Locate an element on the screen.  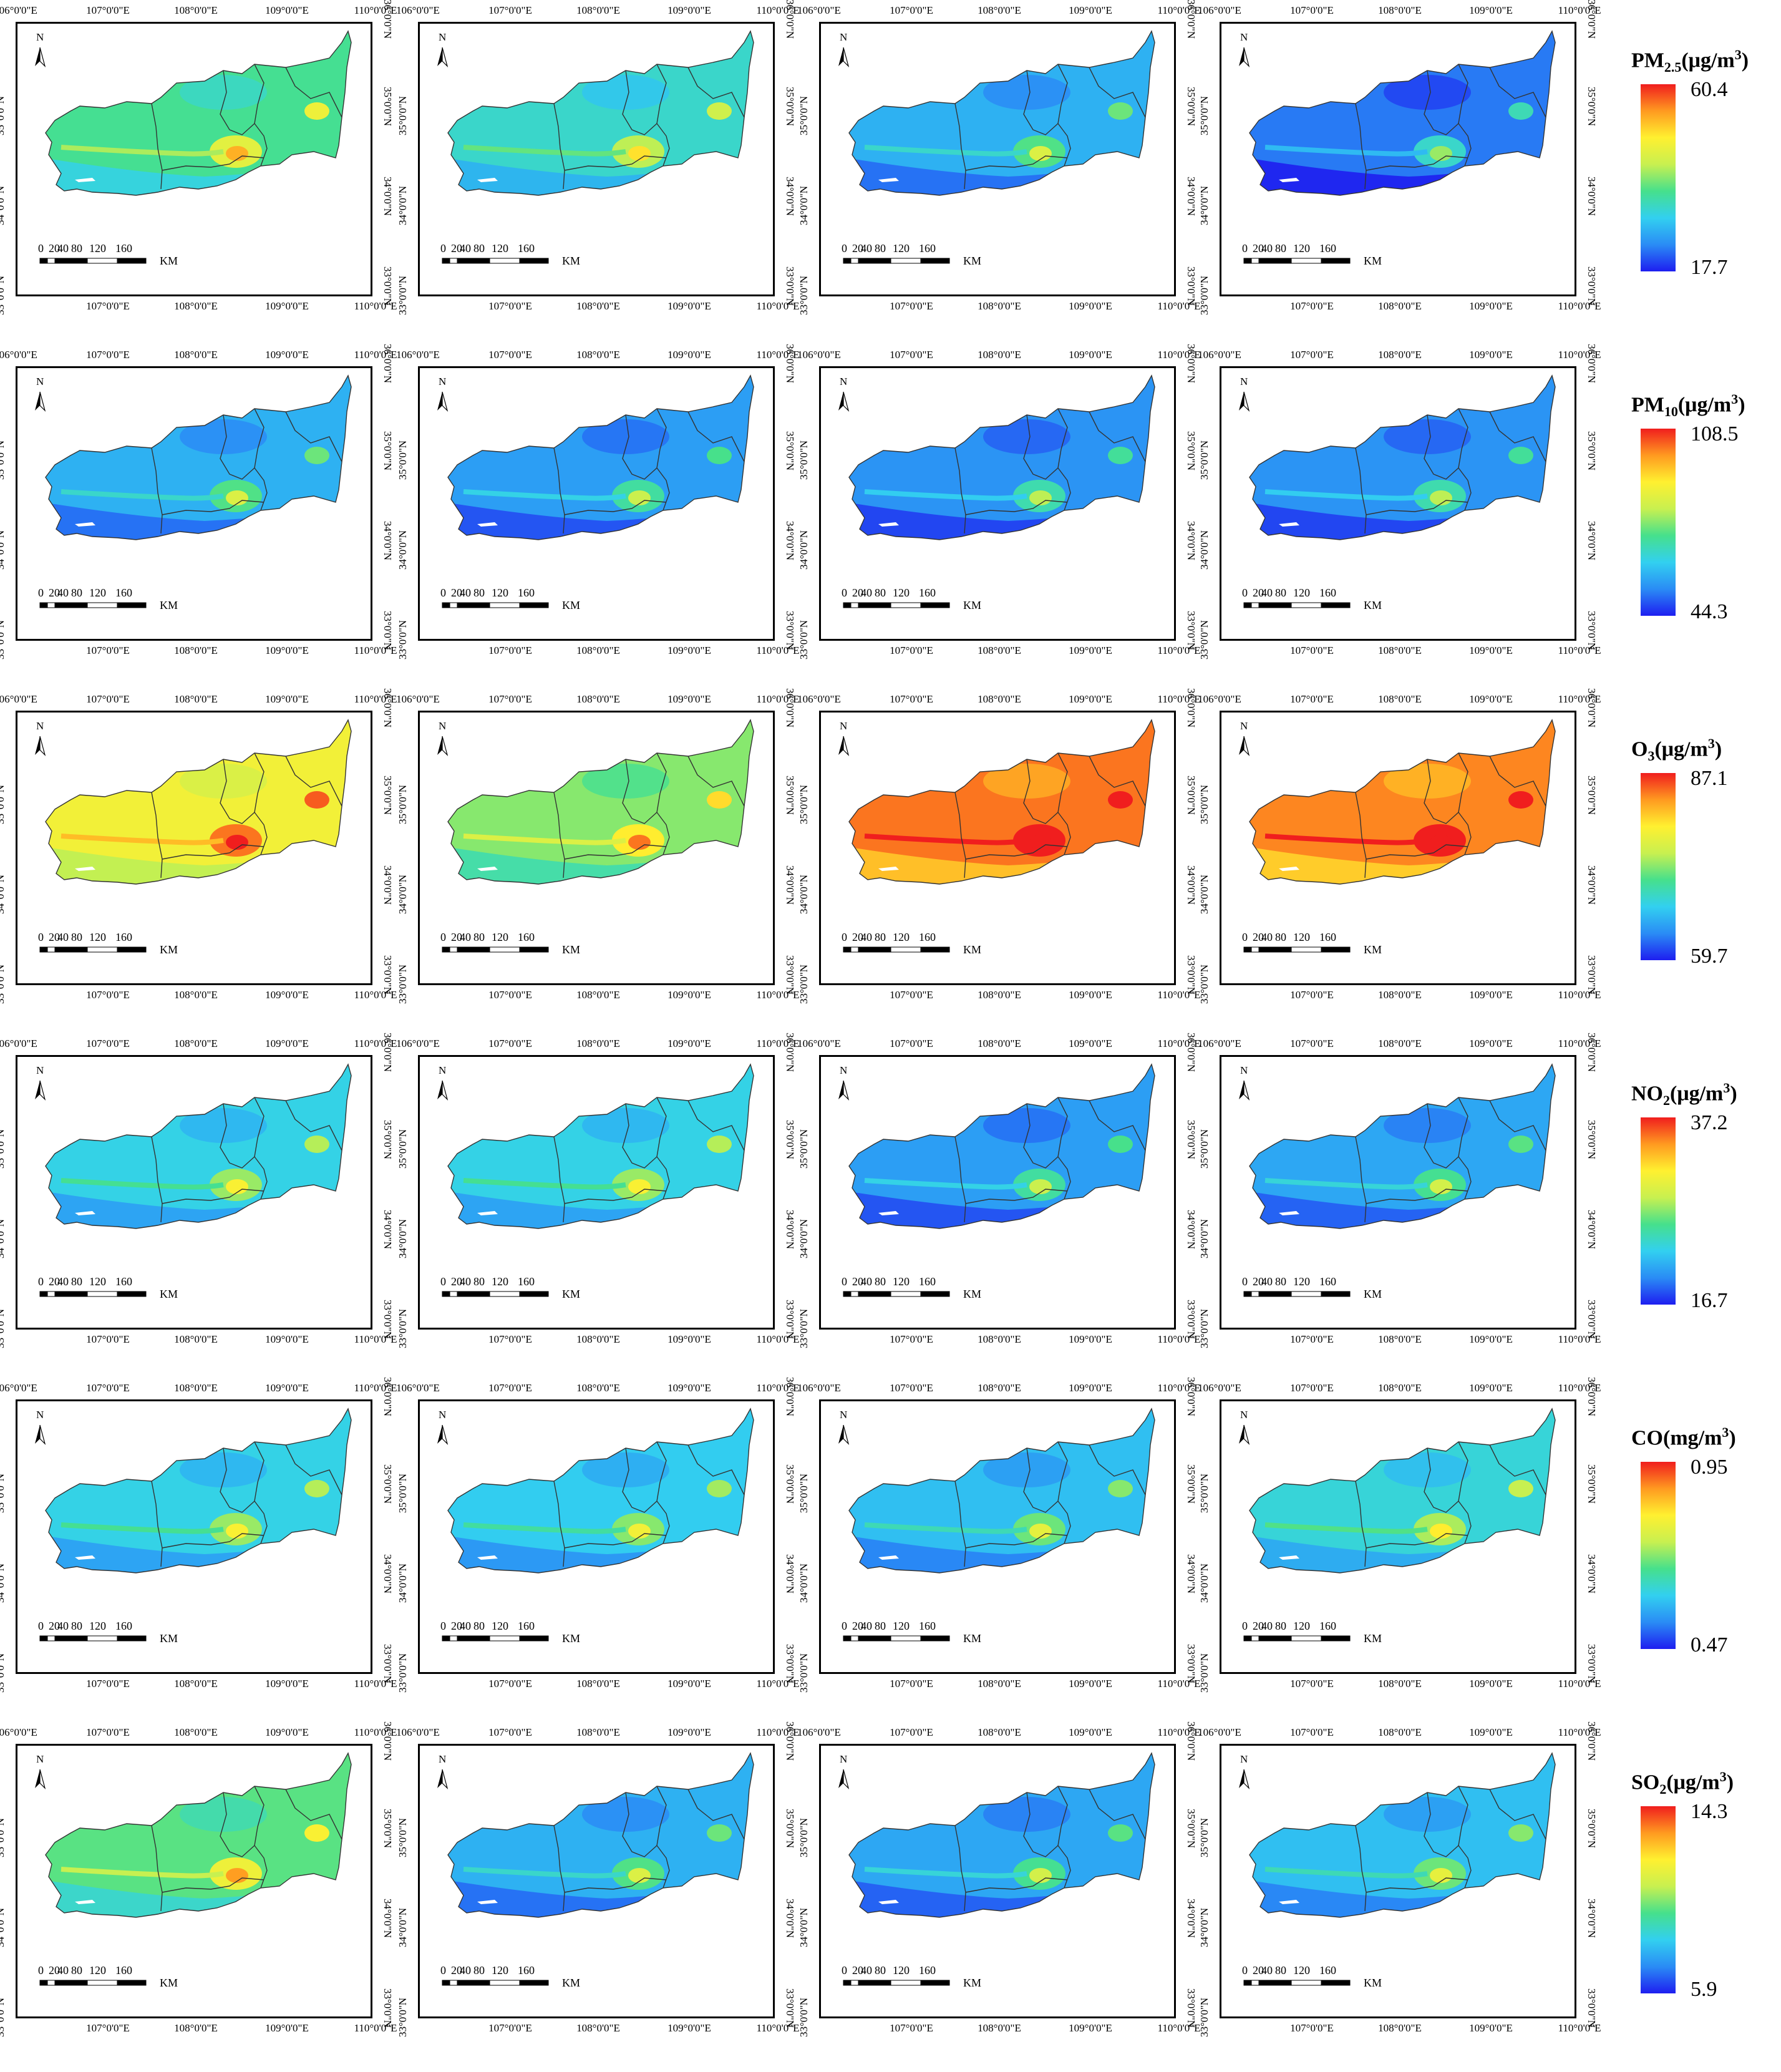
lon-label-bottom: 108°0'0"E is located at coordinates (1400, 2028).